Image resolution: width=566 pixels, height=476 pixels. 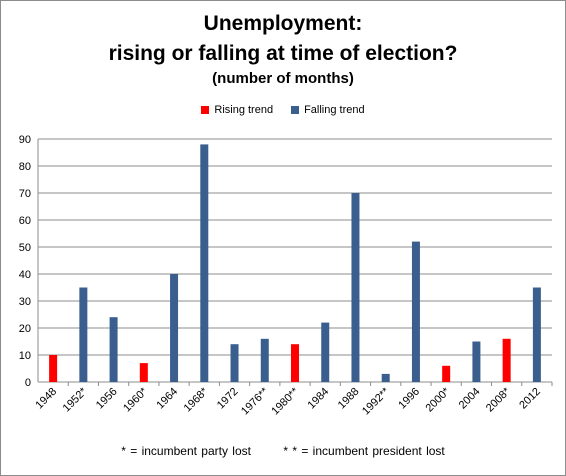 I want to click on x-tick-label: 1980**, so click(x=285, y=401).